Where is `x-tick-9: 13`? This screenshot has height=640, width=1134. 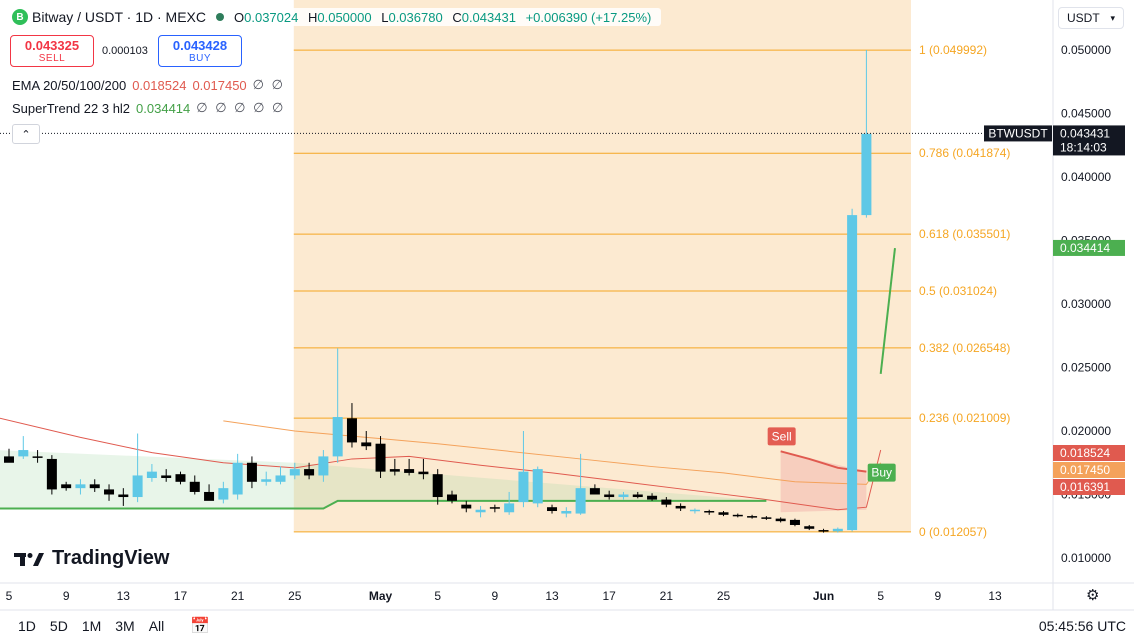
x-tick-9: 13 is located at coordinates (552, 596).